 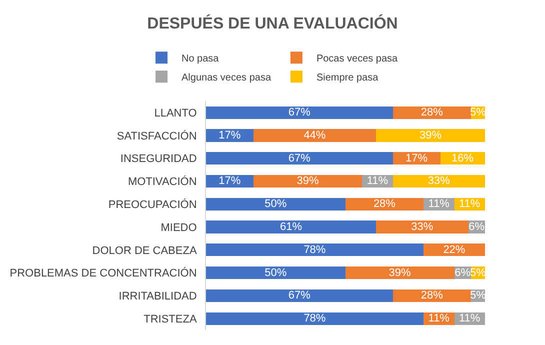 I want to click on legend-label: Algunas veces pasa, so click(x=227, y=78).